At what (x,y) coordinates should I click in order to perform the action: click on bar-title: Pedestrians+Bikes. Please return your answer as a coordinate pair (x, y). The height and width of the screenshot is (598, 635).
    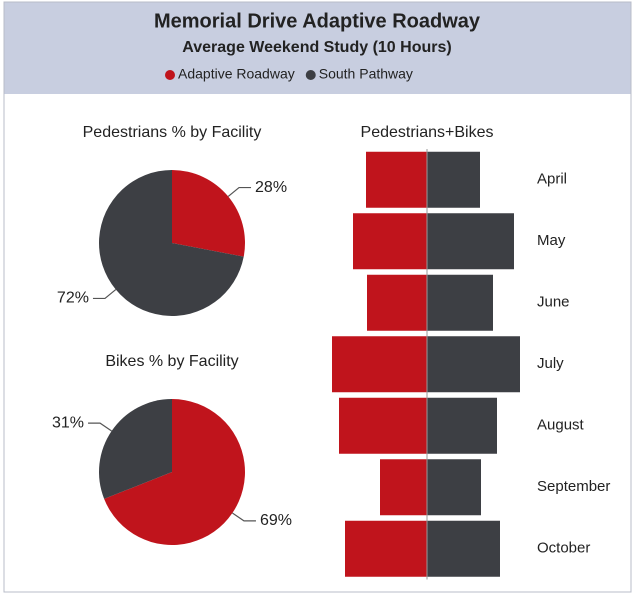
    Looking at the image, I should click on (427, 132).